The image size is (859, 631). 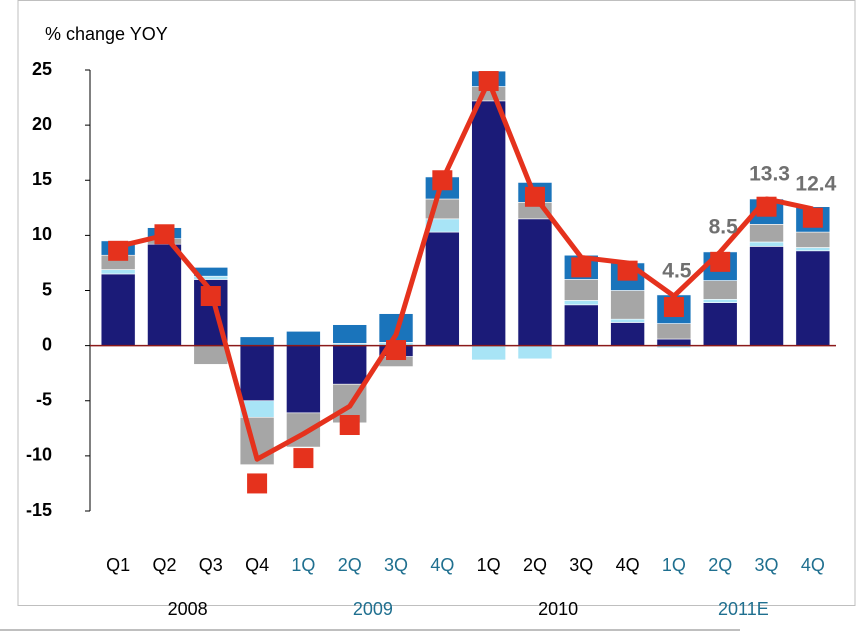 What do you see at coordinates (39, 455) in the screenshot?
I see `y-tick-label: -10` at bounding box center [39, 455].